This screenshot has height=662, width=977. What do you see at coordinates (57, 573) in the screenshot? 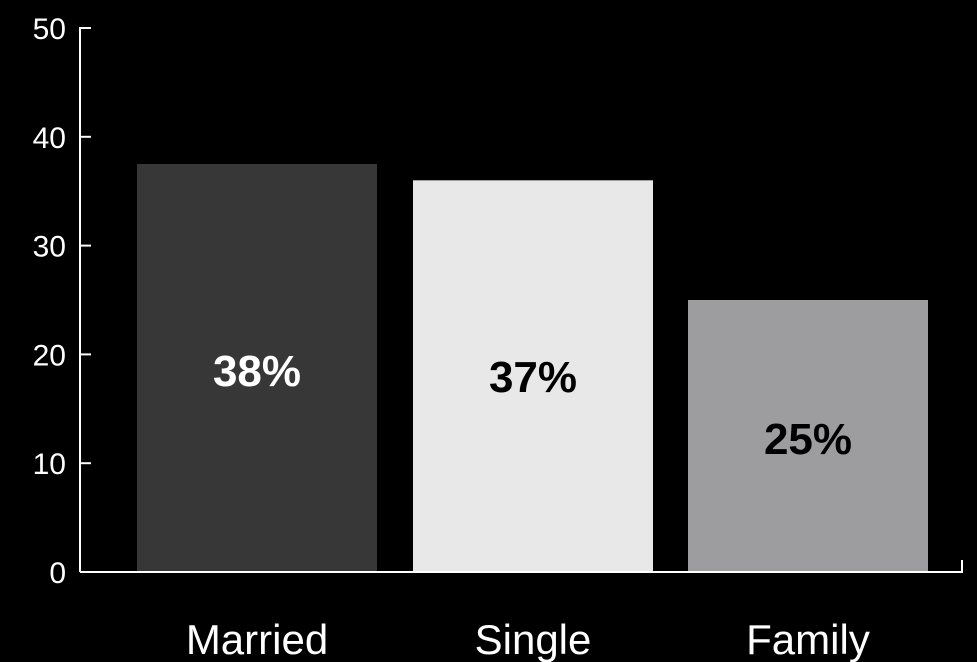
I see `y-tick-label-0: 0` at bounding box center [57, 573].